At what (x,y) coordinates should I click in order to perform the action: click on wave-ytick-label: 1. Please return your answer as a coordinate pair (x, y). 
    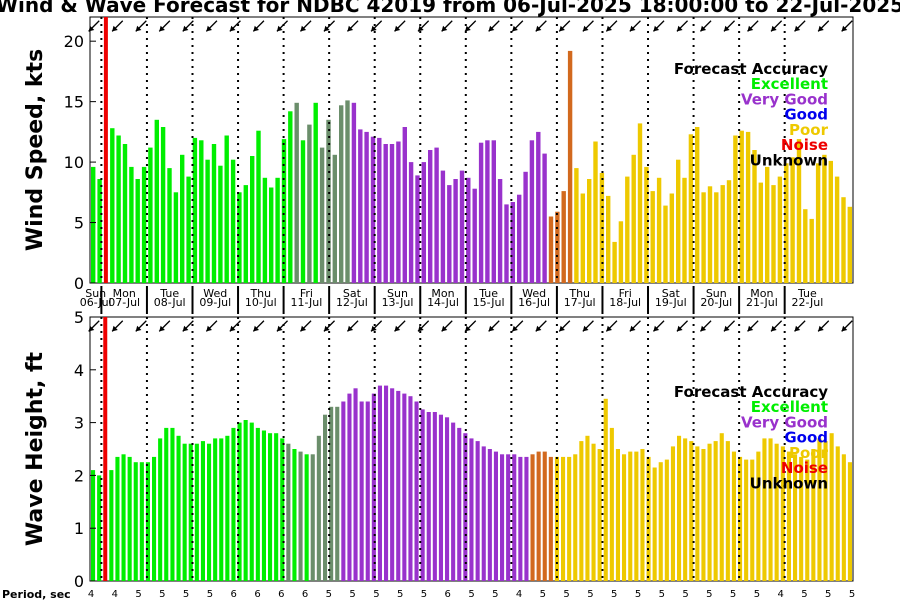
    Looking at the image, I should click on (79, 528).